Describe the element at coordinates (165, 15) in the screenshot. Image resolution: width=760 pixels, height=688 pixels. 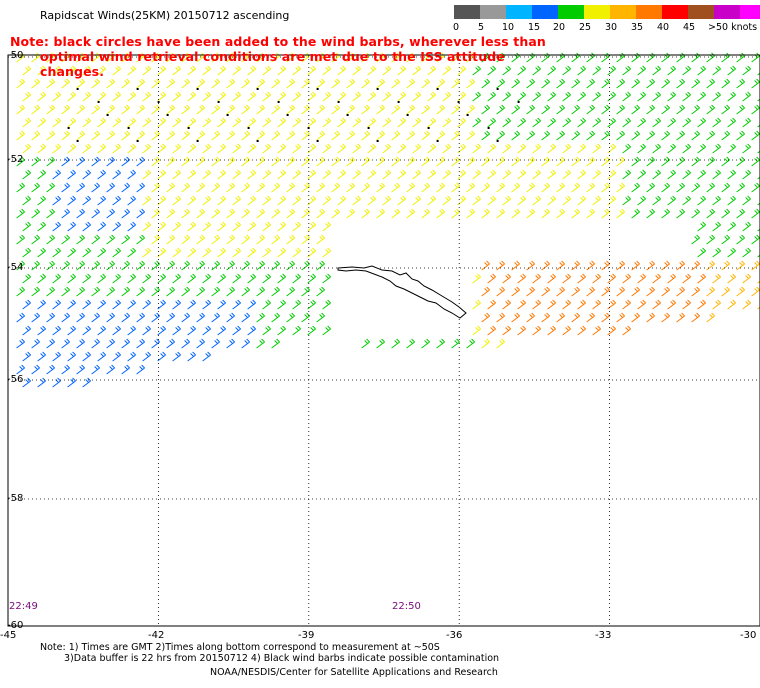
I see `map-title: Rapidscat Winds(25KM) 20150712 ascending` at that location.